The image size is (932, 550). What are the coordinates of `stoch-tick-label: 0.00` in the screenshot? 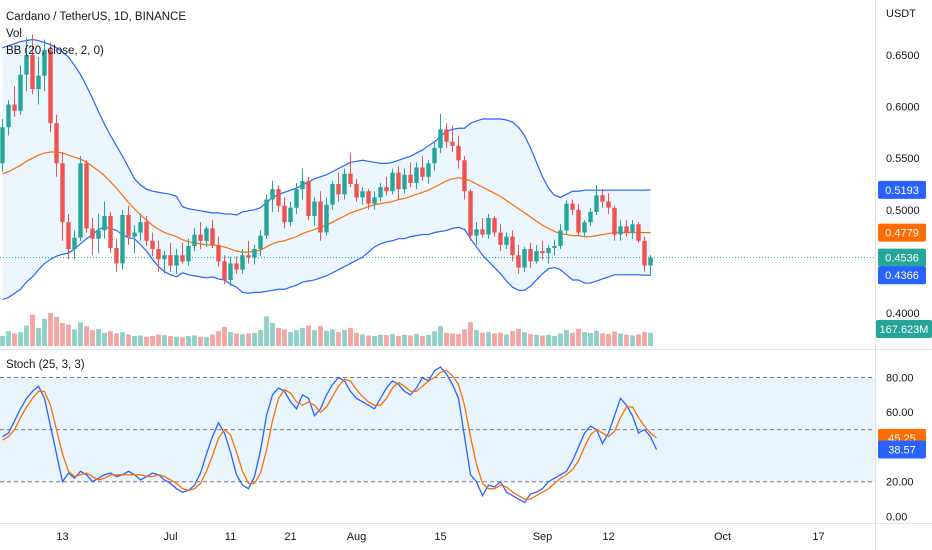 It's located at (896, 517).